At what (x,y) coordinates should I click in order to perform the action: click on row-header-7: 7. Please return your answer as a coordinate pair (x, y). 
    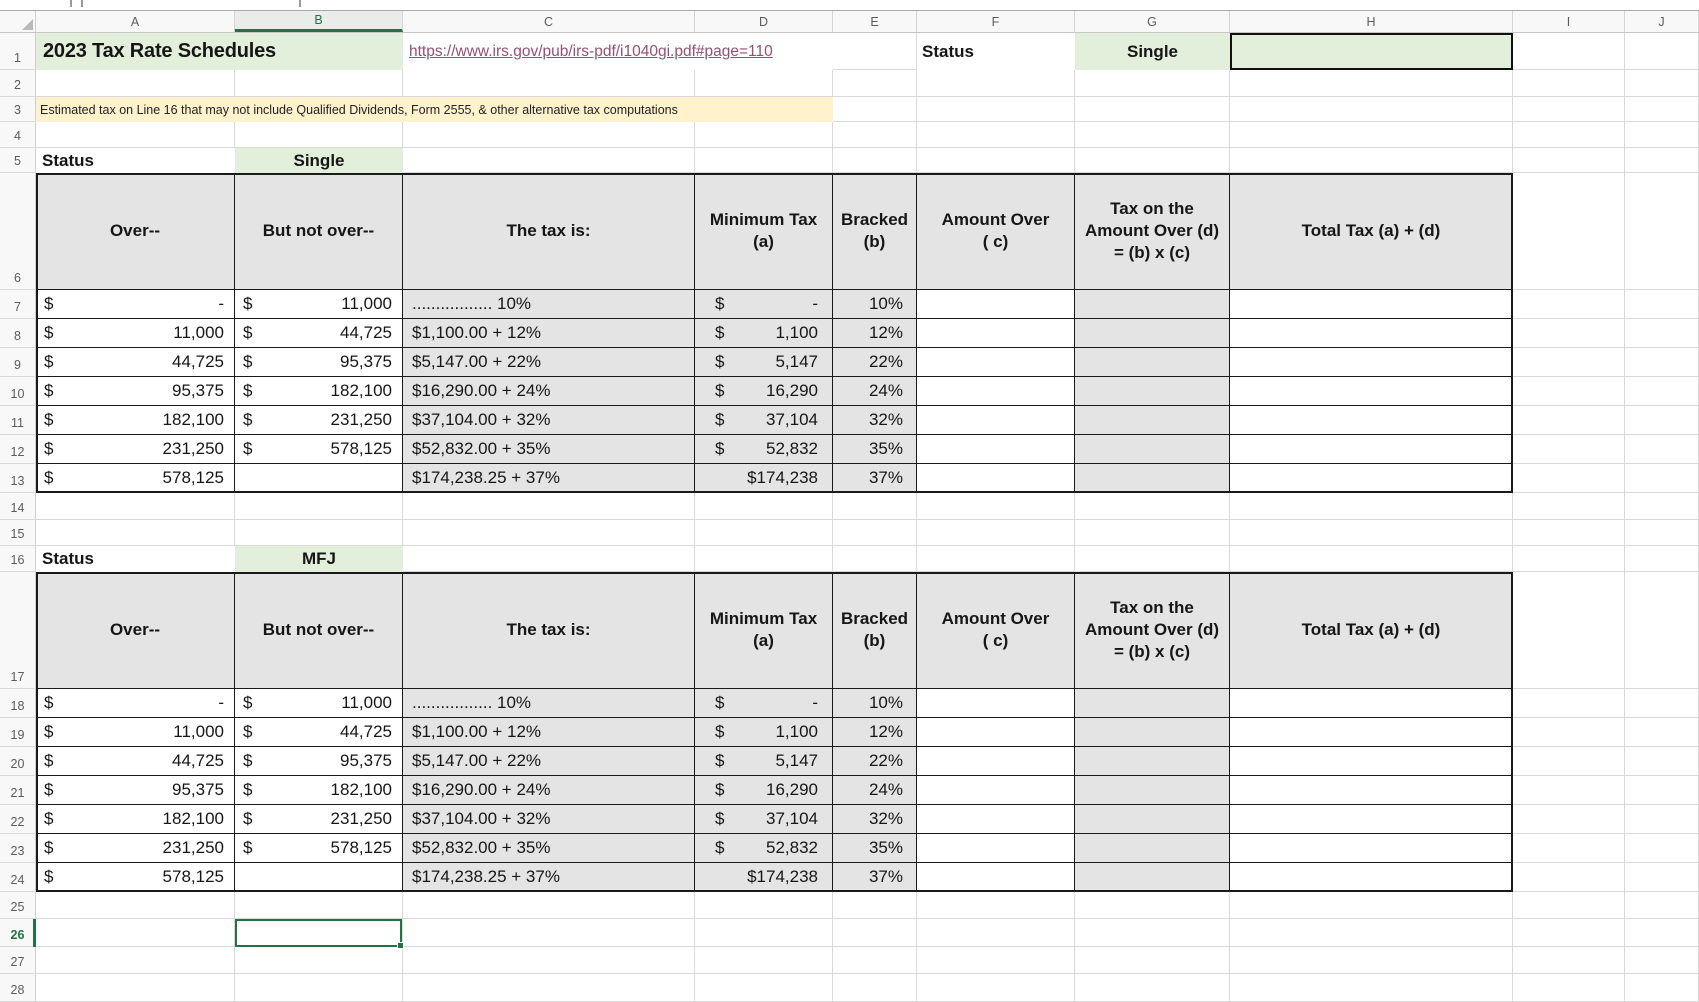
    Looking at the image, I should click on (18, 304).